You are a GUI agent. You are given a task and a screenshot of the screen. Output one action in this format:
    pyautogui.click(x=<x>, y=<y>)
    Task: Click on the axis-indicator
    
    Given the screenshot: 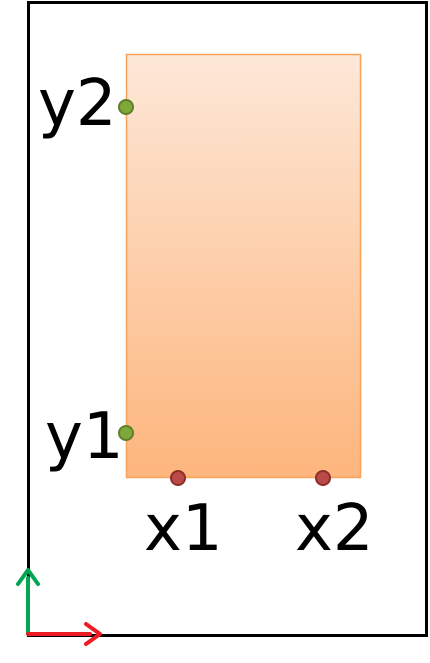 What is the action you would take?
    pyautogui.click(x=59, y=607)
    